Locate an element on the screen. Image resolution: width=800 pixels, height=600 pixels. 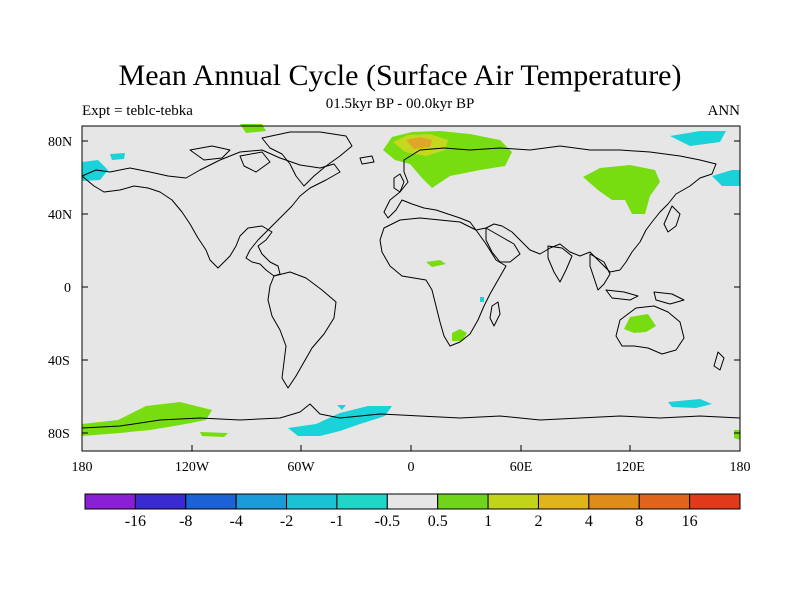
coastline-south-america is located at coordinates (302, 330).